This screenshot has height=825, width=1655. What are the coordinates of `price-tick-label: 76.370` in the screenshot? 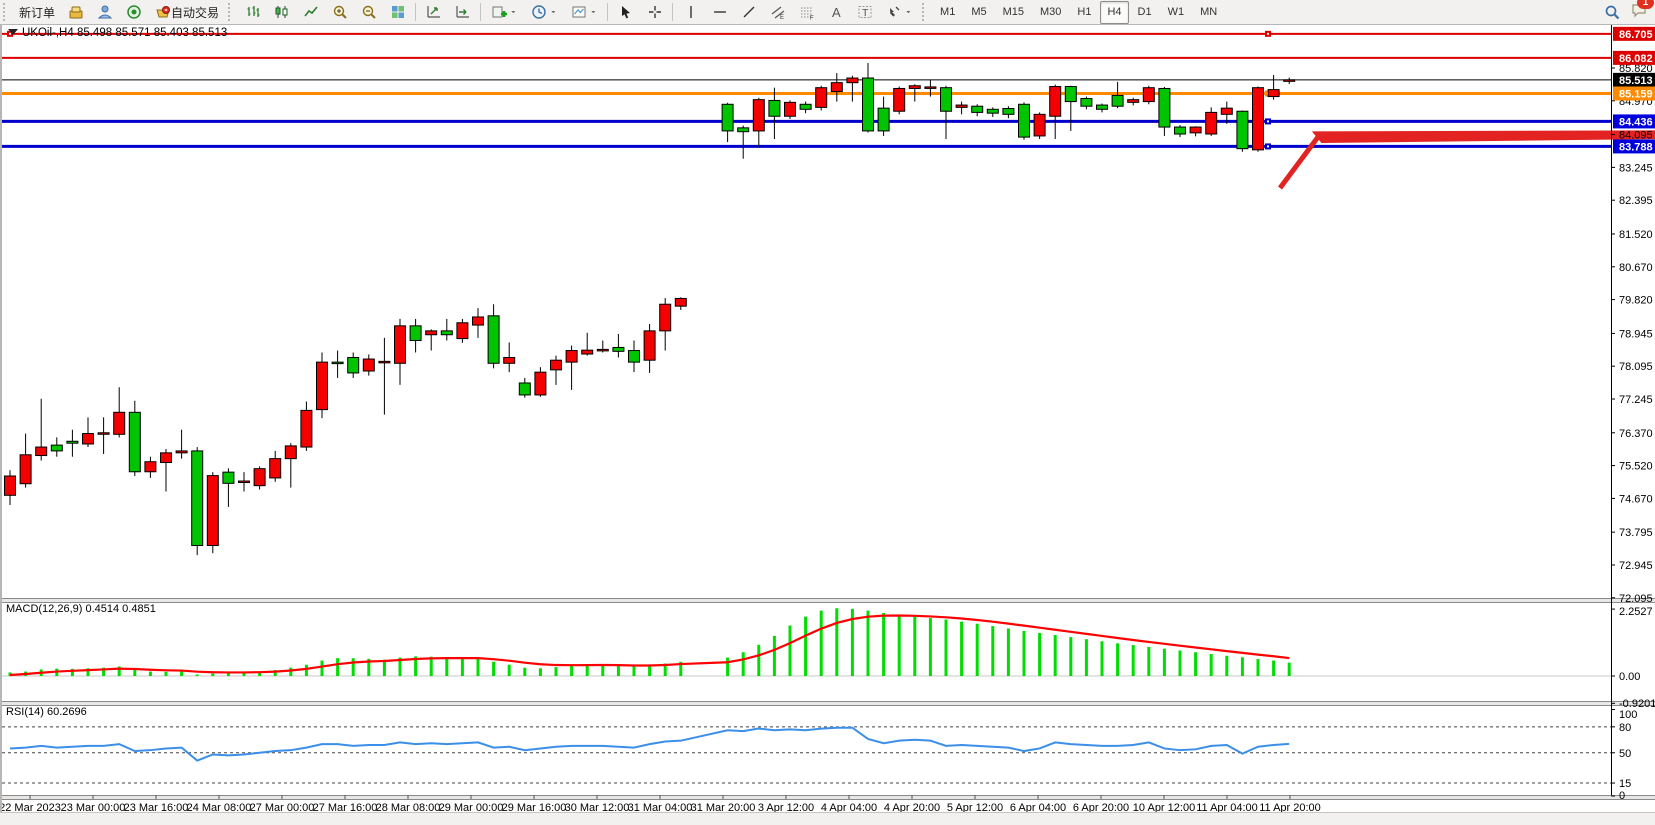 It's located at (1636, 434).